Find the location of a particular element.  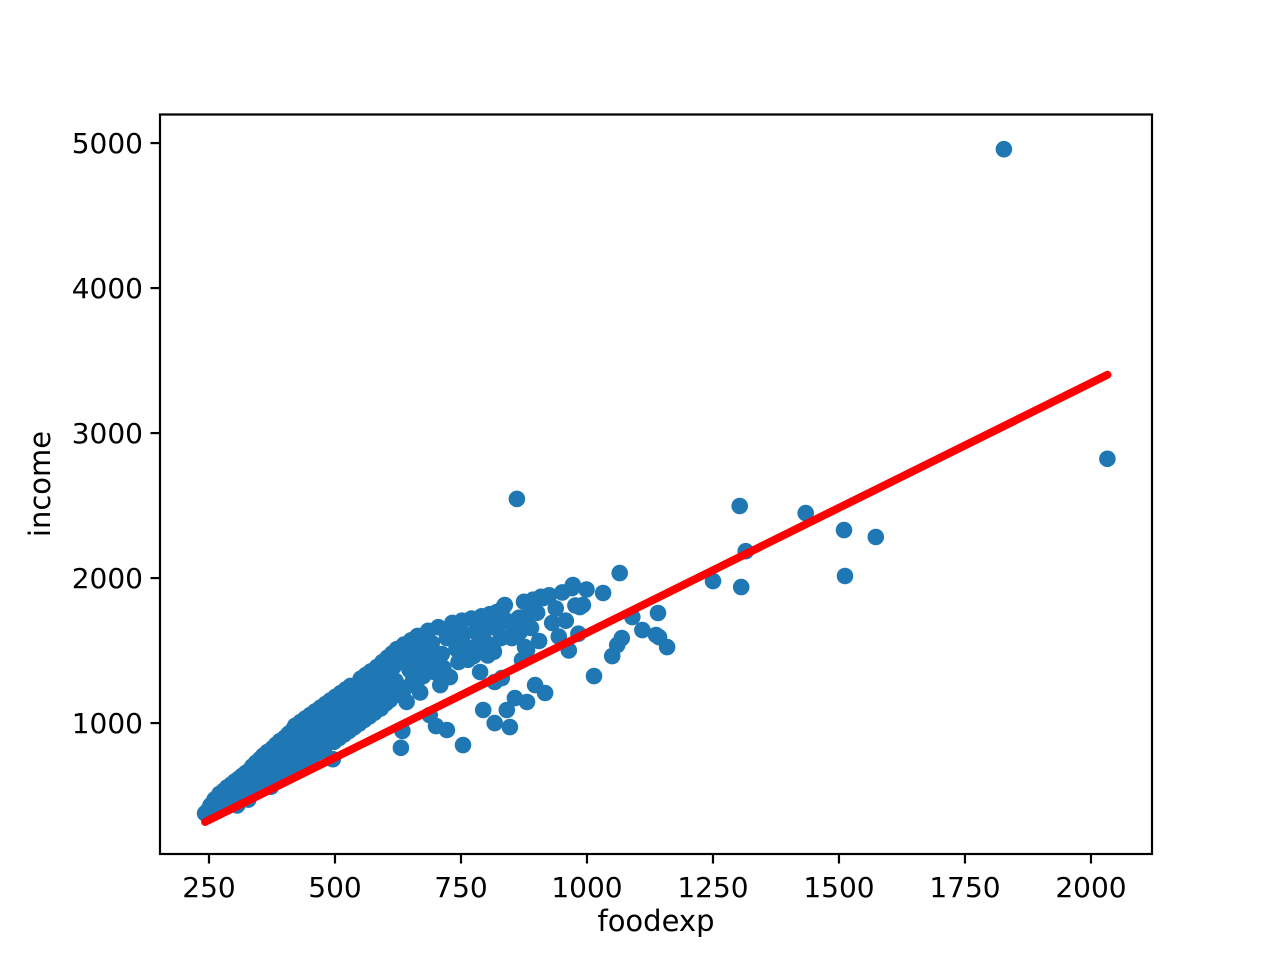

x-tick-label: 1000 is located at coordinates (586, 887).